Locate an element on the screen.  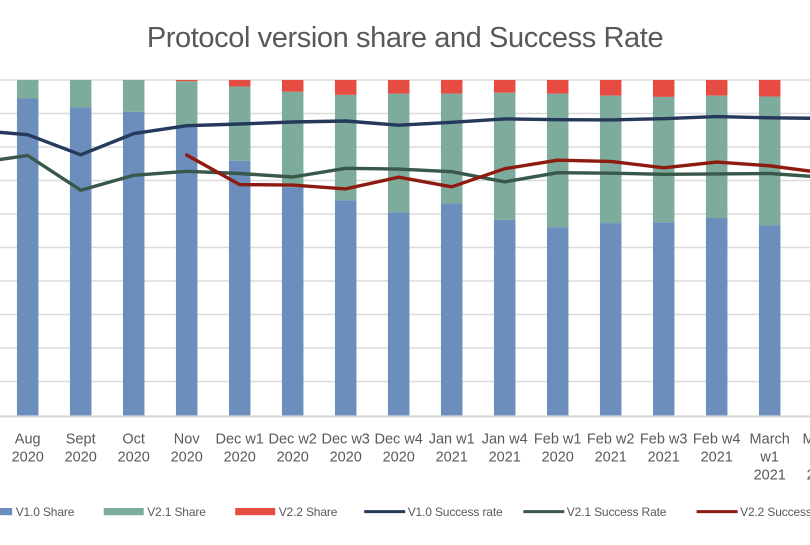
svg-text: Feb w4 is located at coordinates (717, 440).